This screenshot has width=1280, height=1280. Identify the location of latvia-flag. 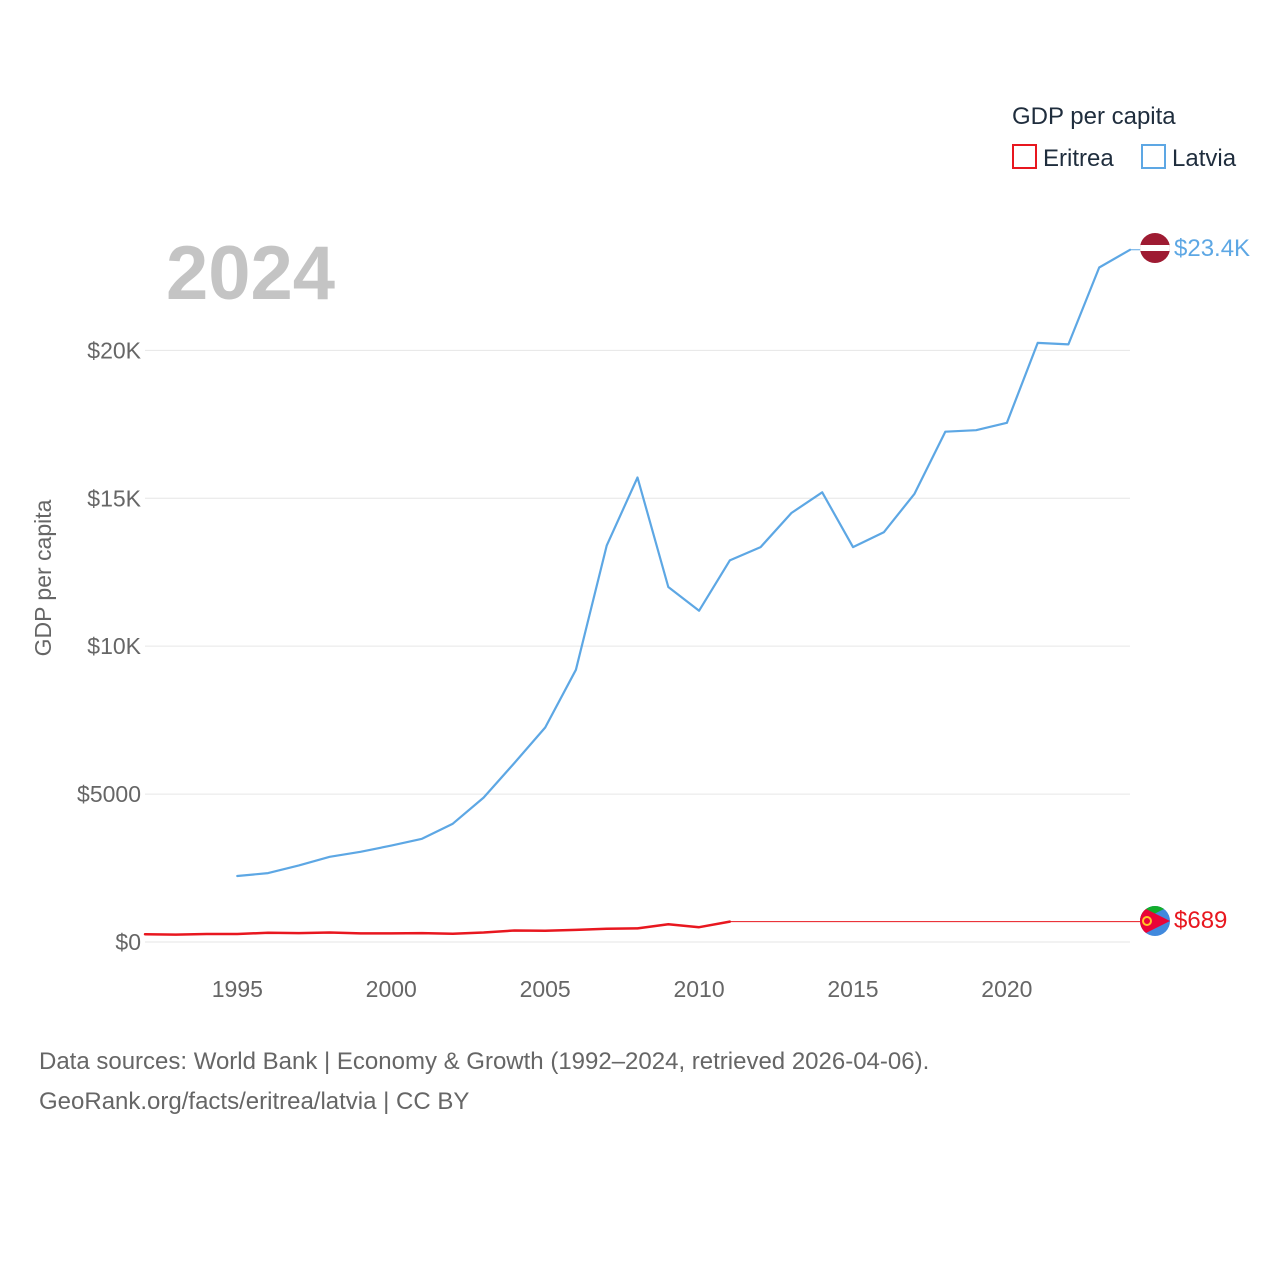
(1155, 248).